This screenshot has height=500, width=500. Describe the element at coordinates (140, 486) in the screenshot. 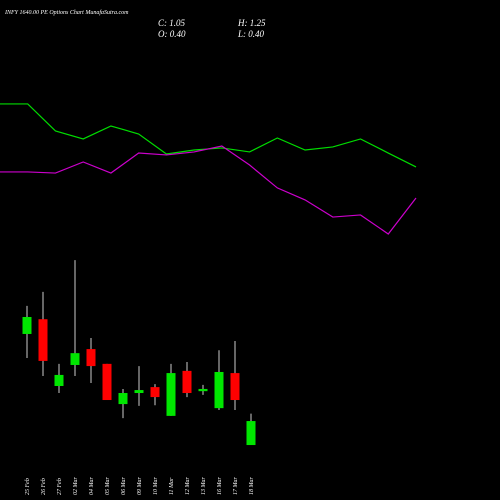

I see `x-tick-label: 09 Mar` at that location.